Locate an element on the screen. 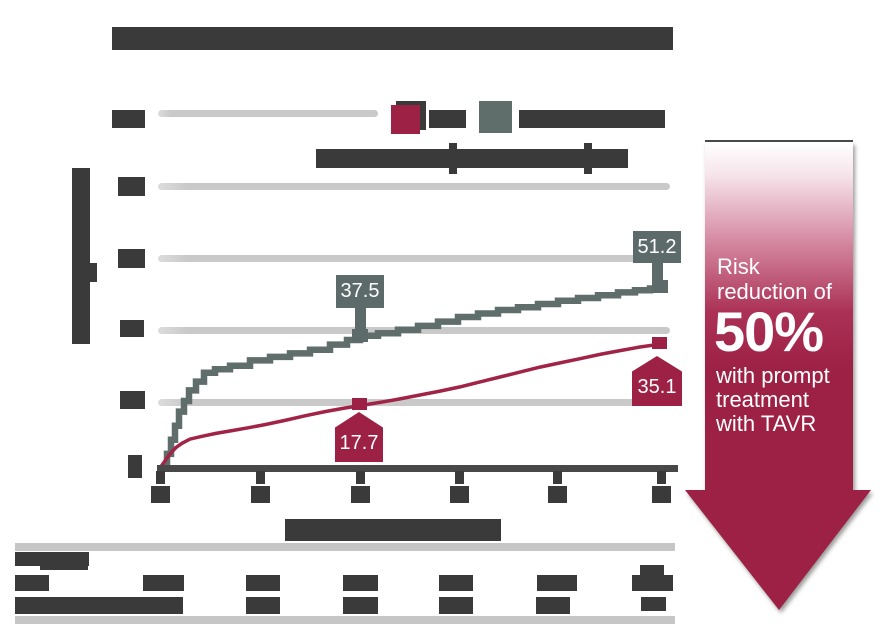 This screenshot has width=882, height=638. y-axis-title-redacted-nub is located at coordinates (93, 272).